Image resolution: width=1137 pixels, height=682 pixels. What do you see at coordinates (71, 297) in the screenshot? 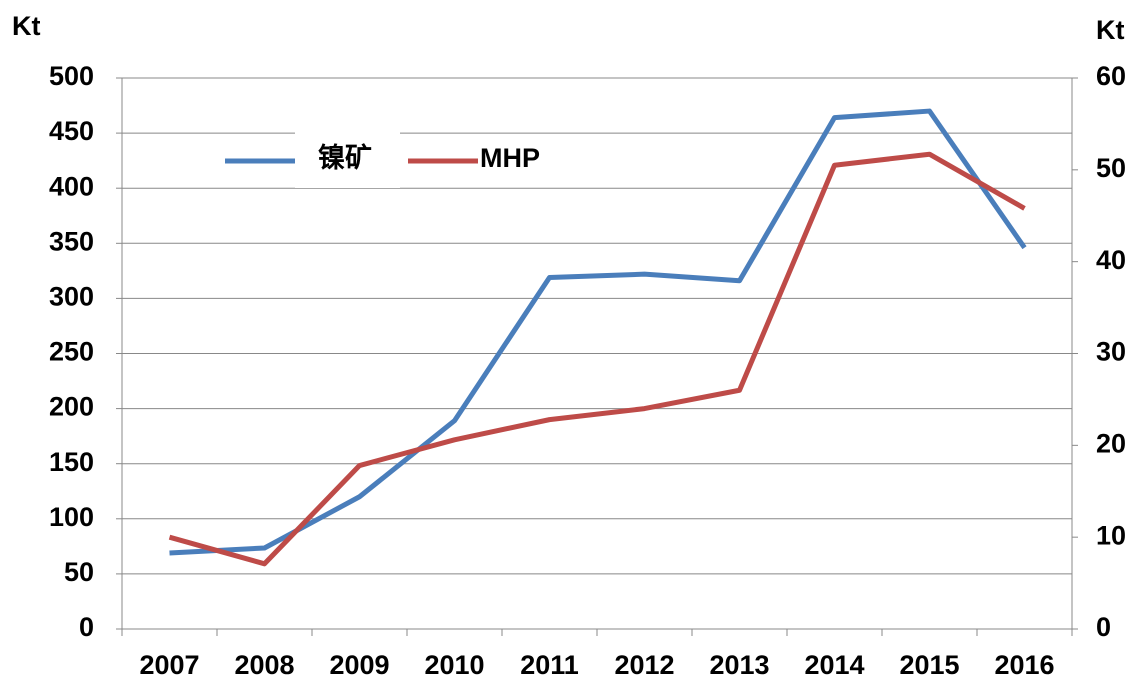
I see `y-tick-label: 300` at bounding box center [71, 297].